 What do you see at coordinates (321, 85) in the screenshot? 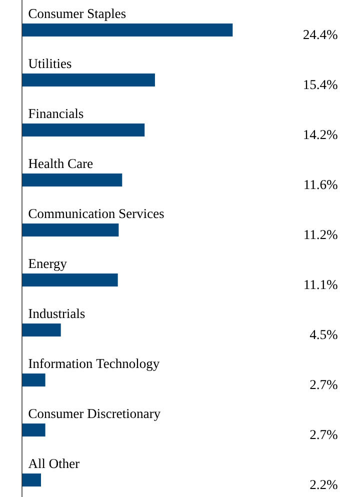
I see `data-label: 15.4%` at bounding box center [321, 85].